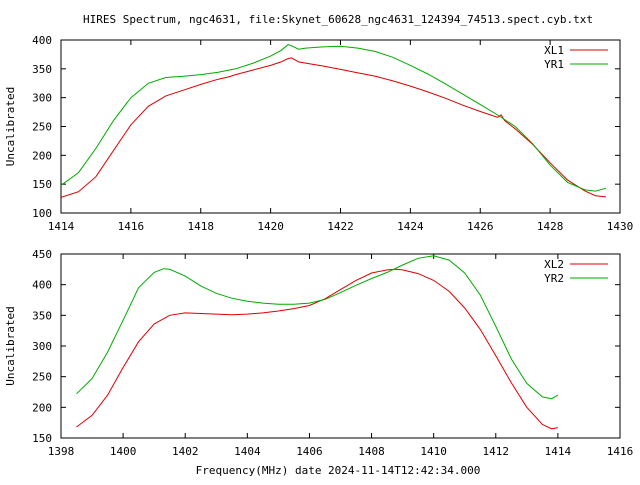 Image resolution: width=640 pixels, height=485 pixels. What do you see at coordinates (433, 451) in the screenshot?
I see `x-tick-label: 1410` at bounding box center [433, 451].